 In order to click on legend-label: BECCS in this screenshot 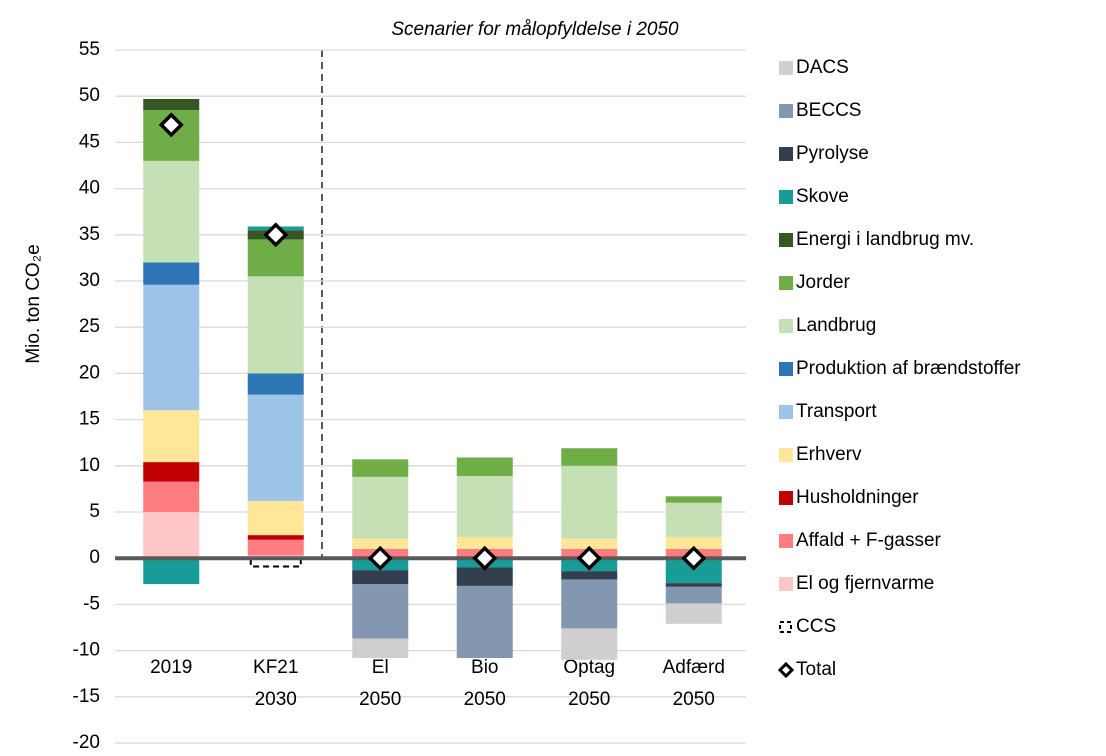, I will do `click(828, 110)`.